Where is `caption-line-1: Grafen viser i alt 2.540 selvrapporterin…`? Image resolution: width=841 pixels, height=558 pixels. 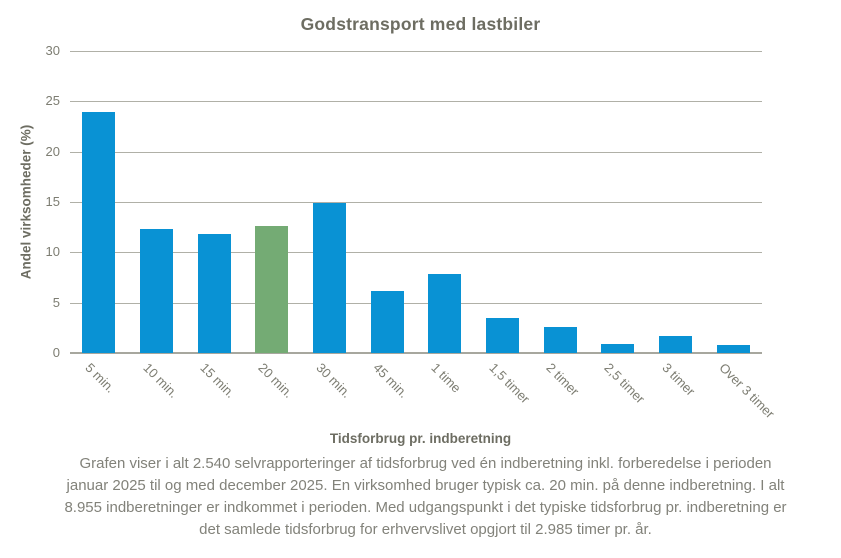 caption-line-1: Grafen viser i alt 2.540 selvrapporterin… is located at coordinates (425, 463).